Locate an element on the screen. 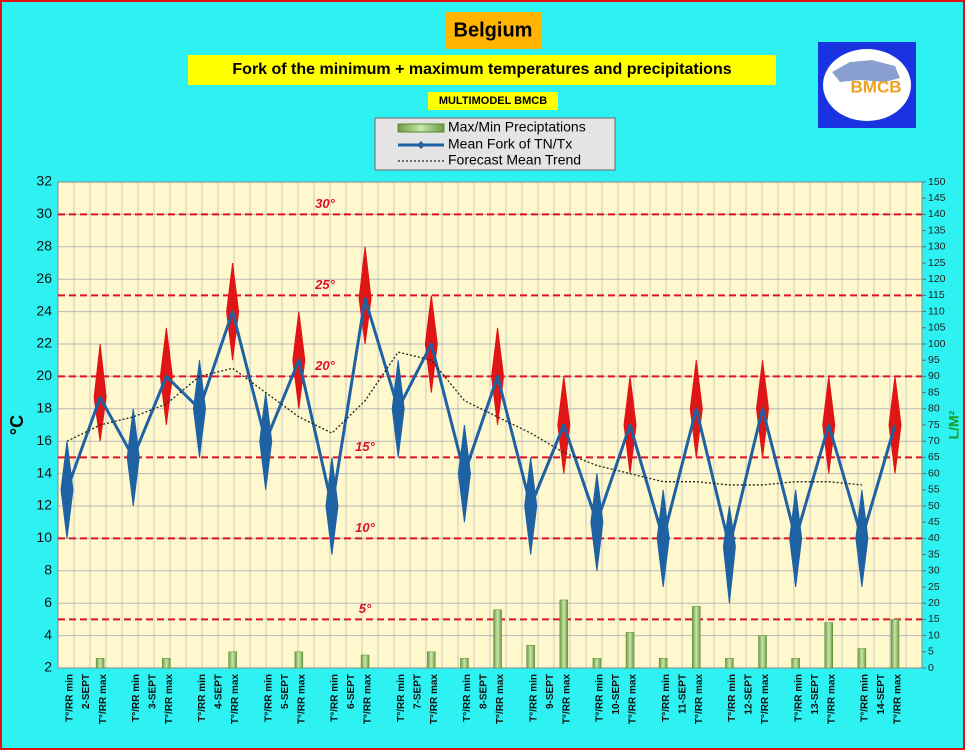  y2-tick-label: 65 is located at coordinates (934, 457).